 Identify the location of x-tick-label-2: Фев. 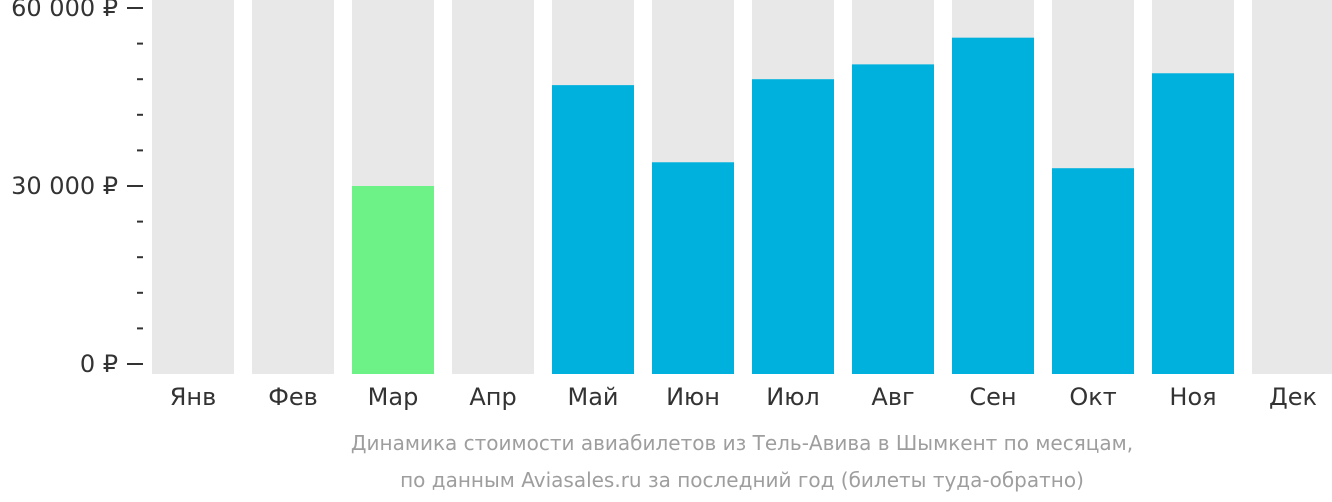
(293, 397).